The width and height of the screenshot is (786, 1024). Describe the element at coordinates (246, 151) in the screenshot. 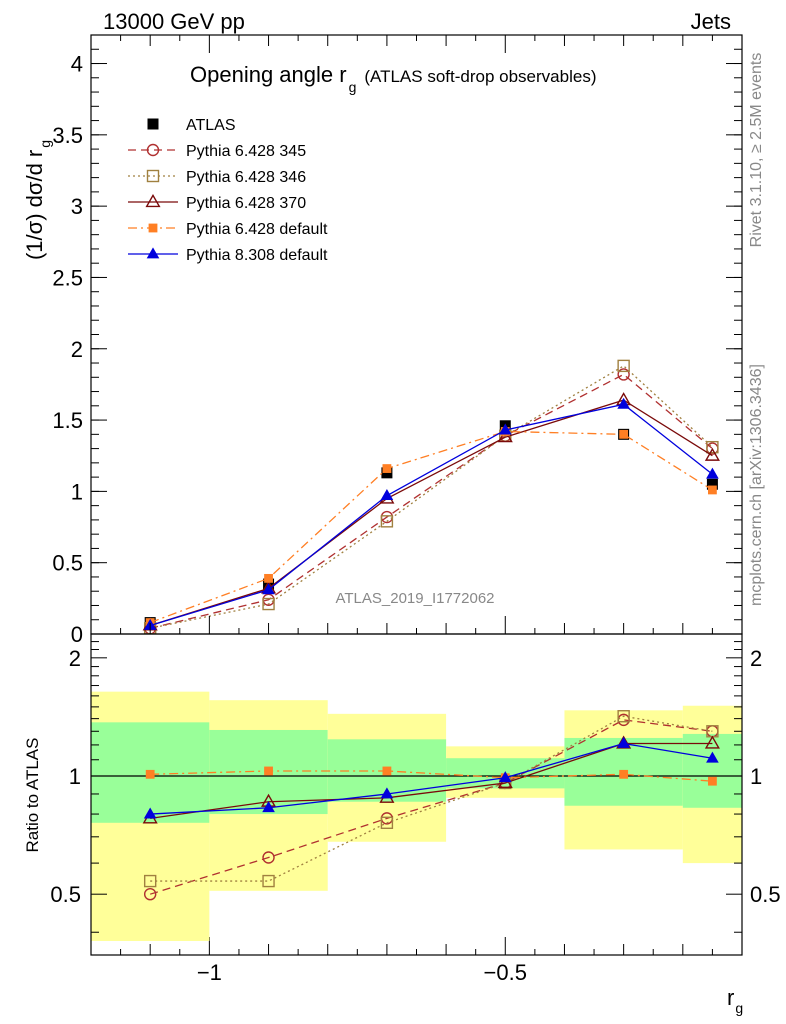

I see `legend-label: Pythia 6.428 345` at that location.